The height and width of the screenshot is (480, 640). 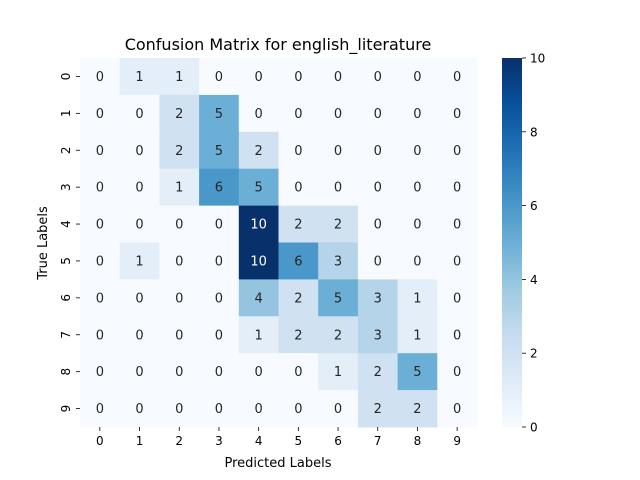 I want to click on cell-value-label: 10, so click(x=258, y=225).